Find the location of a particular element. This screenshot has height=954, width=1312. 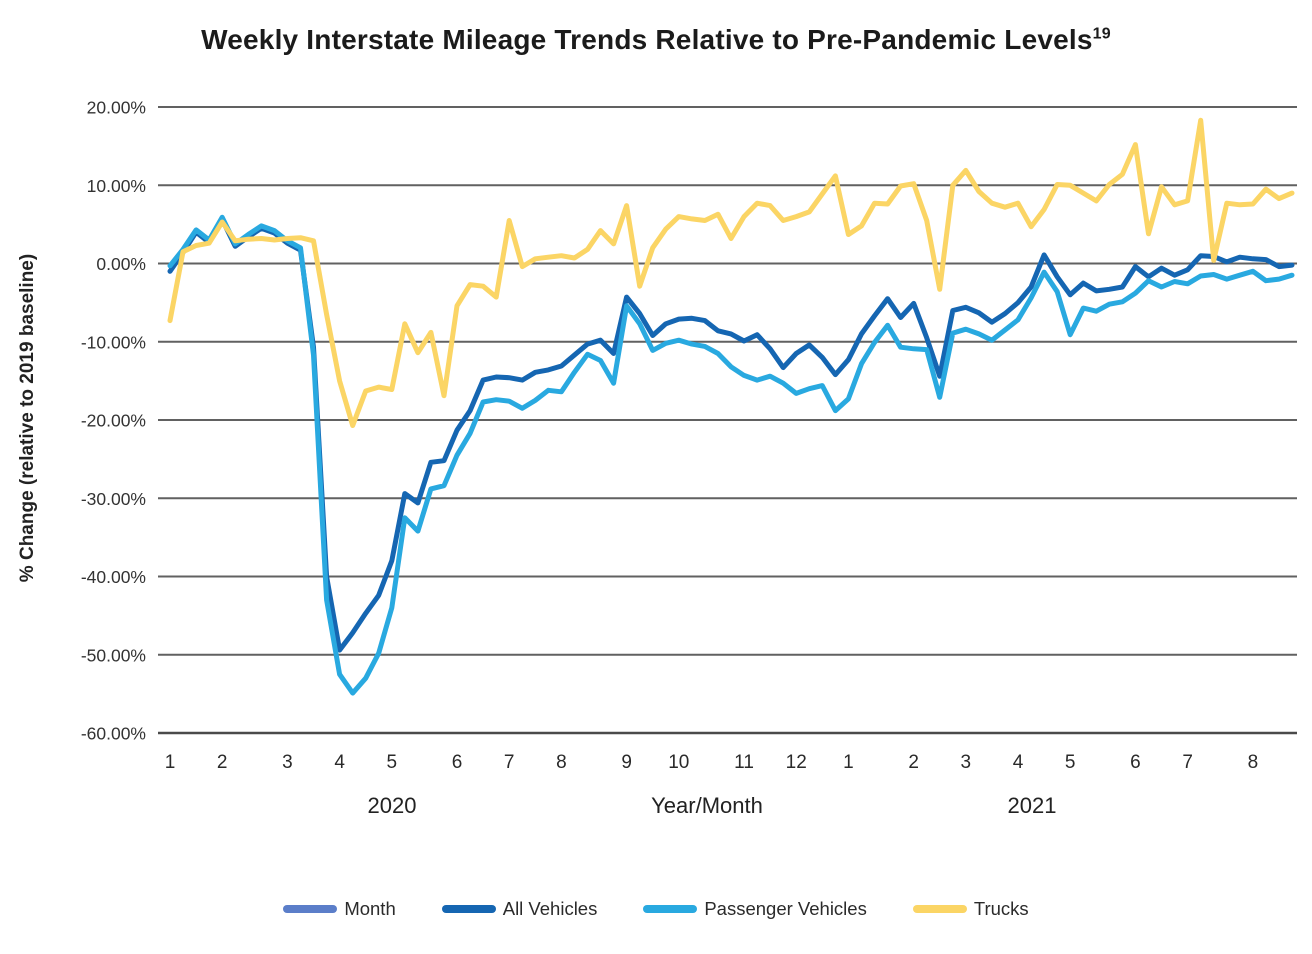

x-month-label-10: 11 is located at coordinates (744, 762).